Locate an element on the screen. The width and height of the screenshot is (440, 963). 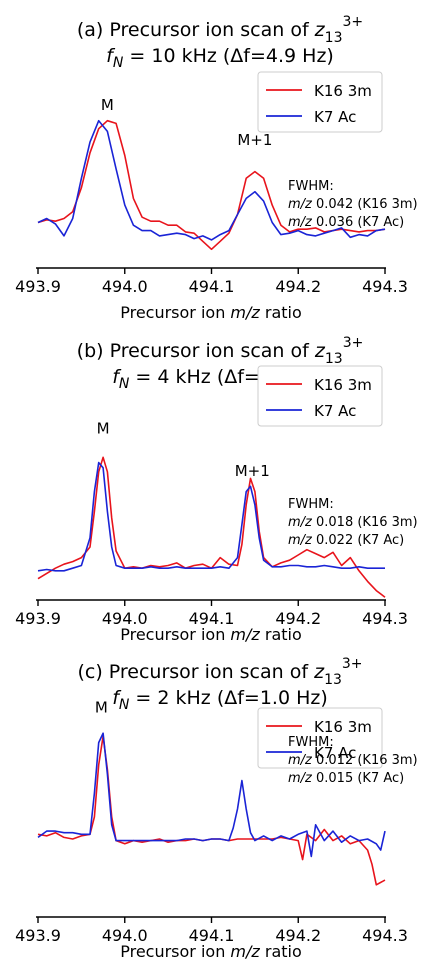
fwhm-value: m/z 0.015 (K7 Ac) is located at coordinates (346, 778).